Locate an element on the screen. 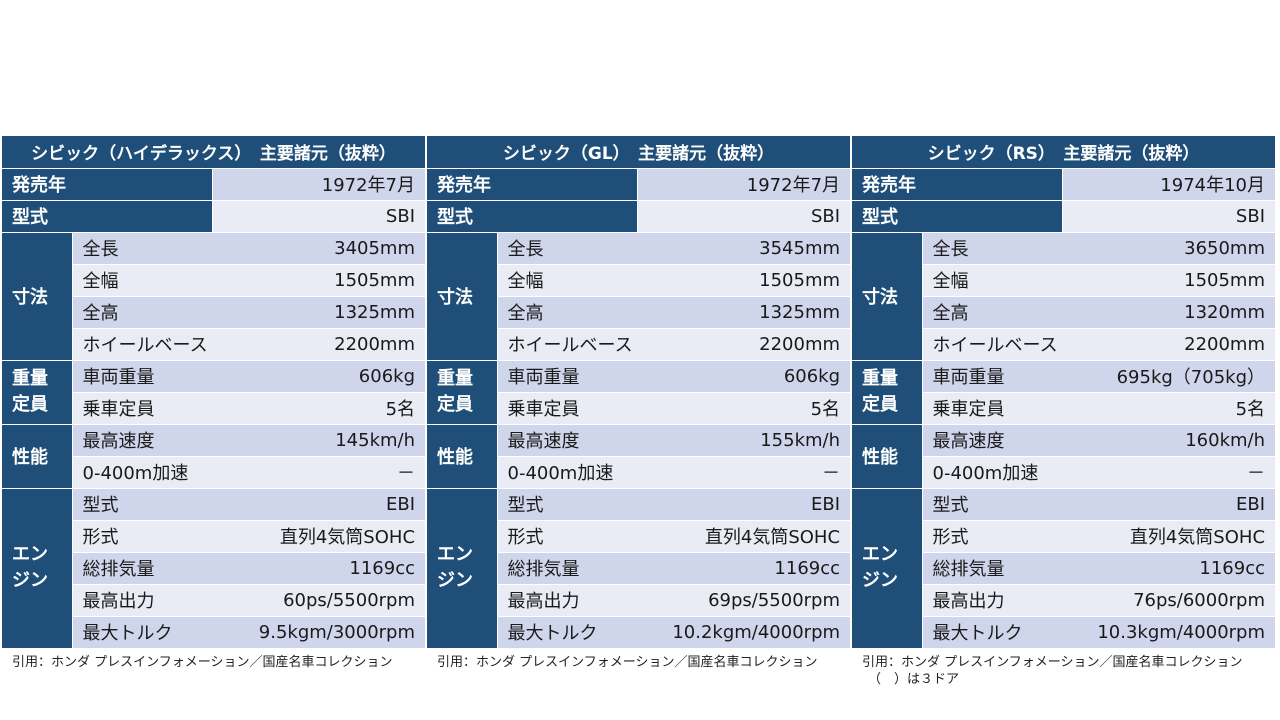  vehicle-weight-value: 606kg is located at coordinates (744, 376).